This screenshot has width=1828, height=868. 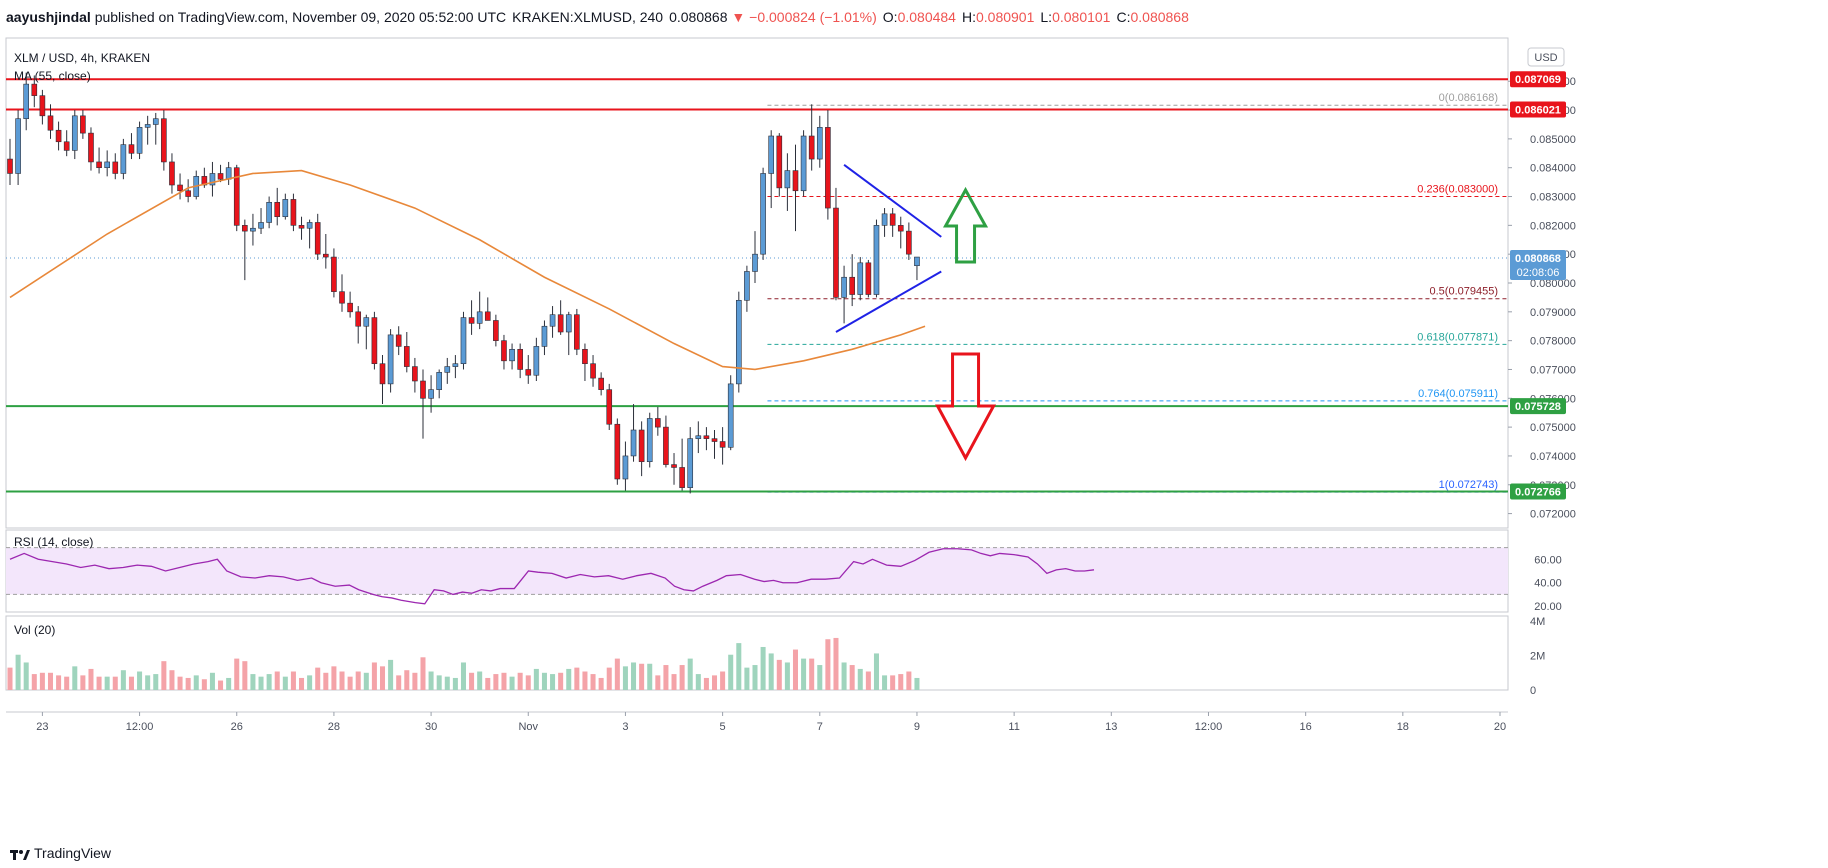 What do you see at coordinates (1538, 259) in the screenshot?
I see `current-price-label: 0.080868` at bounding box center [1538, 259].